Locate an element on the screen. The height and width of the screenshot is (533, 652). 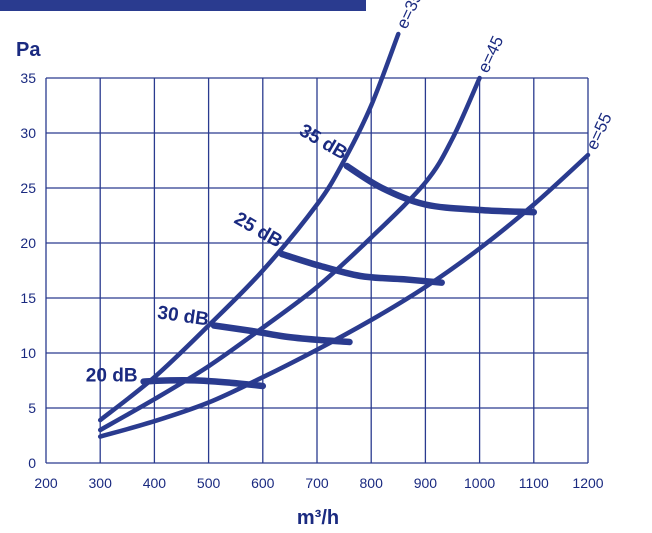
db-label: 20 dB is located at coordinates (112, 376).